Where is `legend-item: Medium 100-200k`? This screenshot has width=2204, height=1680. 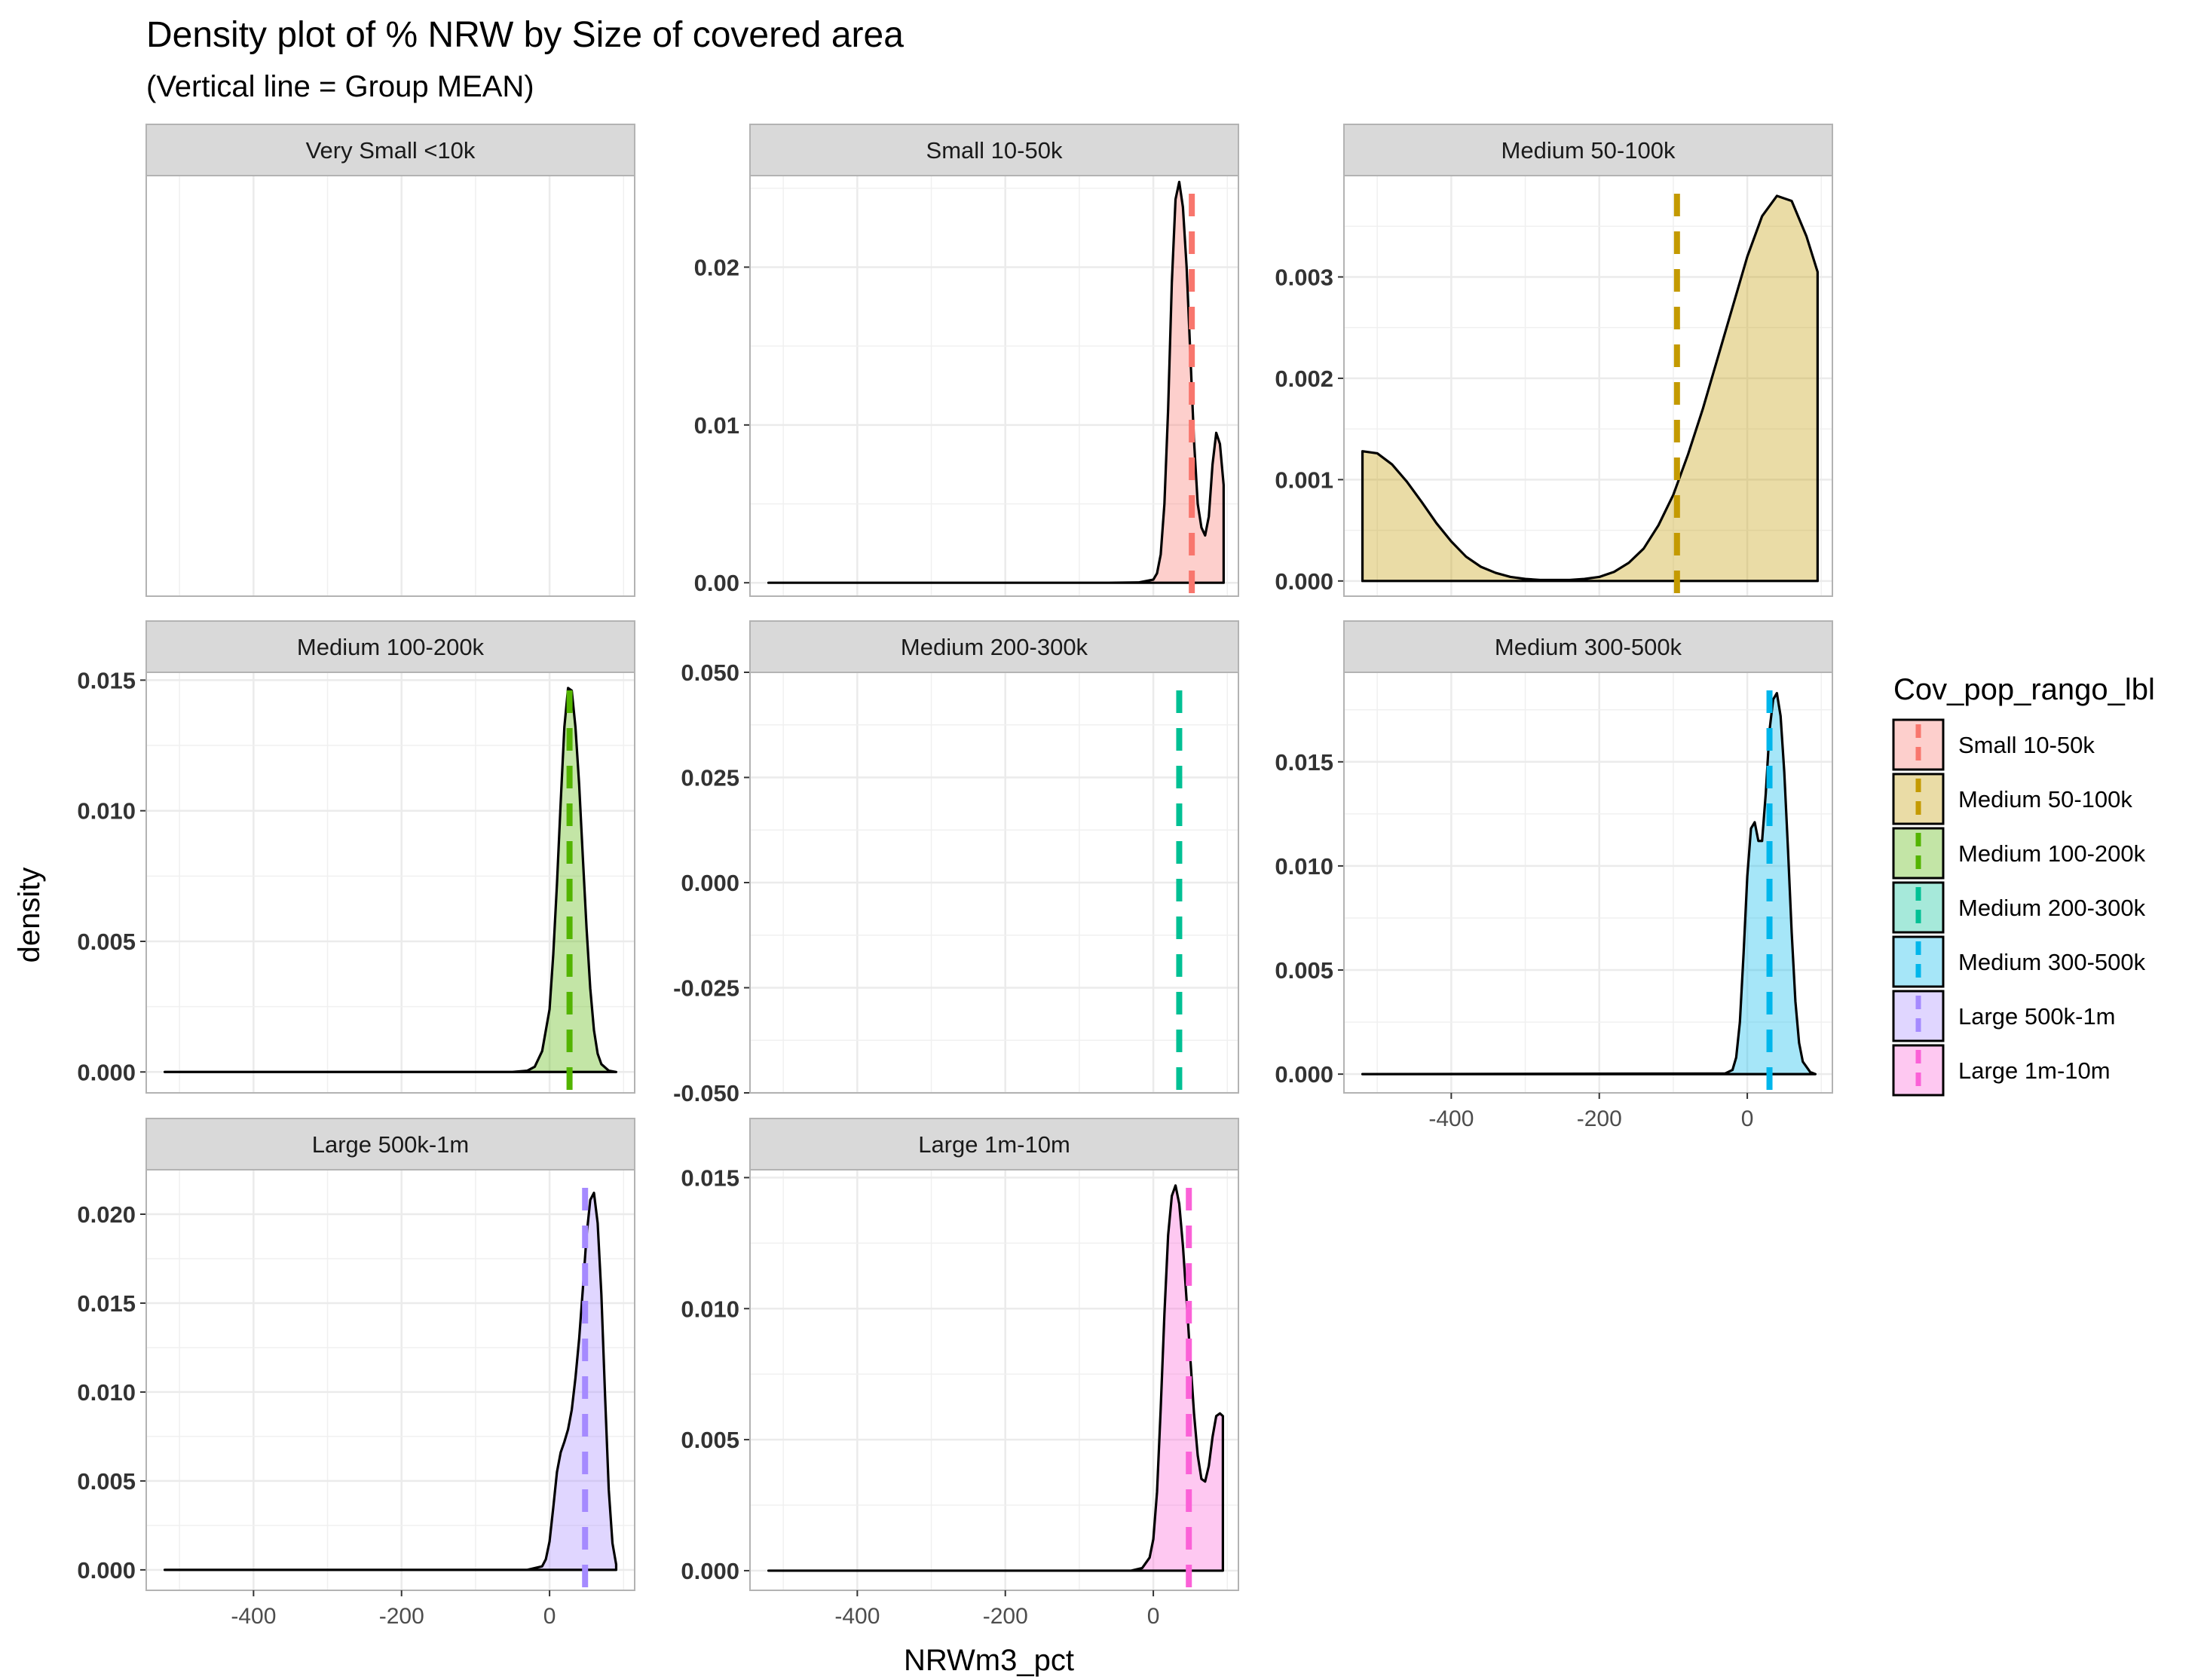
legend-item: Medium 100-200k is located at coordinates (2019, 853).